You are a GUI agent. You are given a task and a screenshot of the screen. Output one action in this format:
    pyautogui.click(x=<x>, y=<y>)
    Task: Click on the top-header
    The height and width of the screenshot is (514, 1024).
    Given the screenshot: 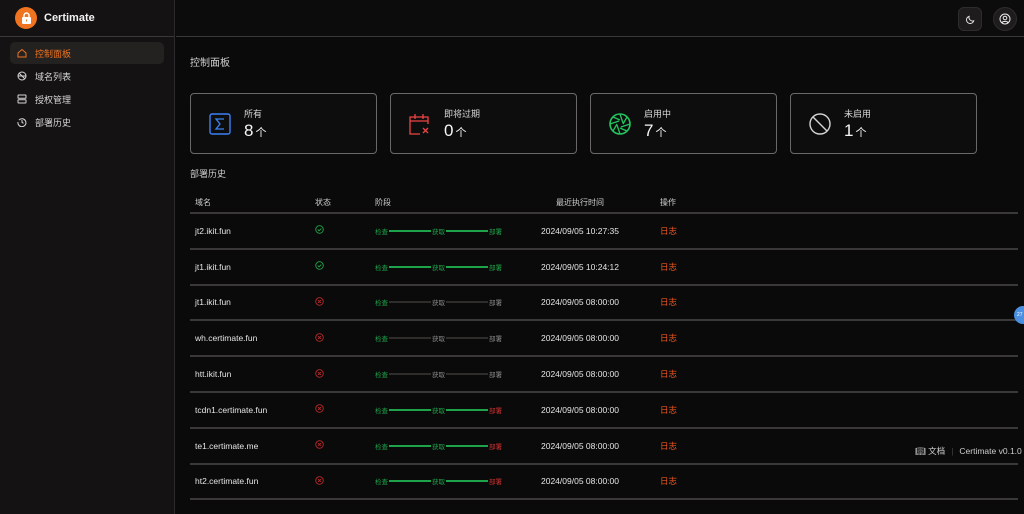 What is the action you would take?
    pyautogui.click(x=600, y=18)
    